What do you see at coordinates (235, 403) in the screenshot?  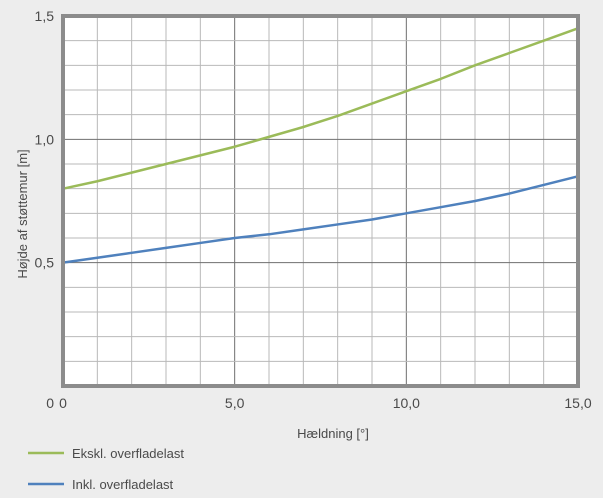 I see `x-tick-label: 5,0` at bounding box center [235, 403].